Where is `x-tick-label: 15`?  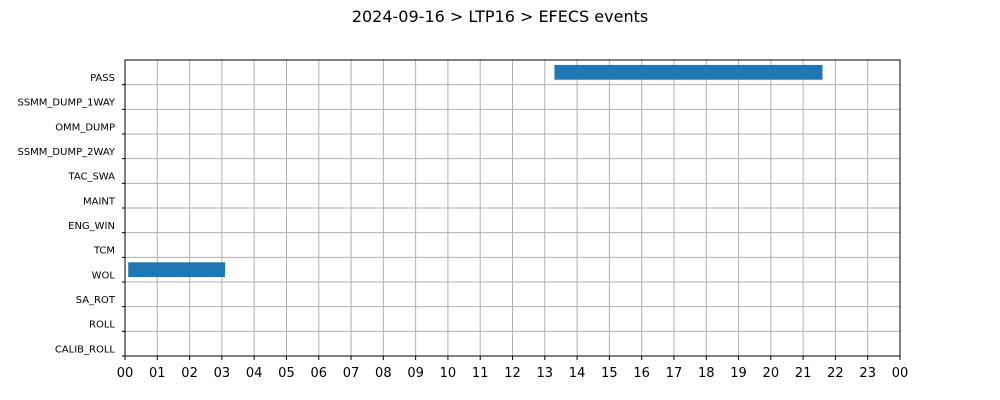 x-tick-label: 15 is located at coordinates (609, 373).